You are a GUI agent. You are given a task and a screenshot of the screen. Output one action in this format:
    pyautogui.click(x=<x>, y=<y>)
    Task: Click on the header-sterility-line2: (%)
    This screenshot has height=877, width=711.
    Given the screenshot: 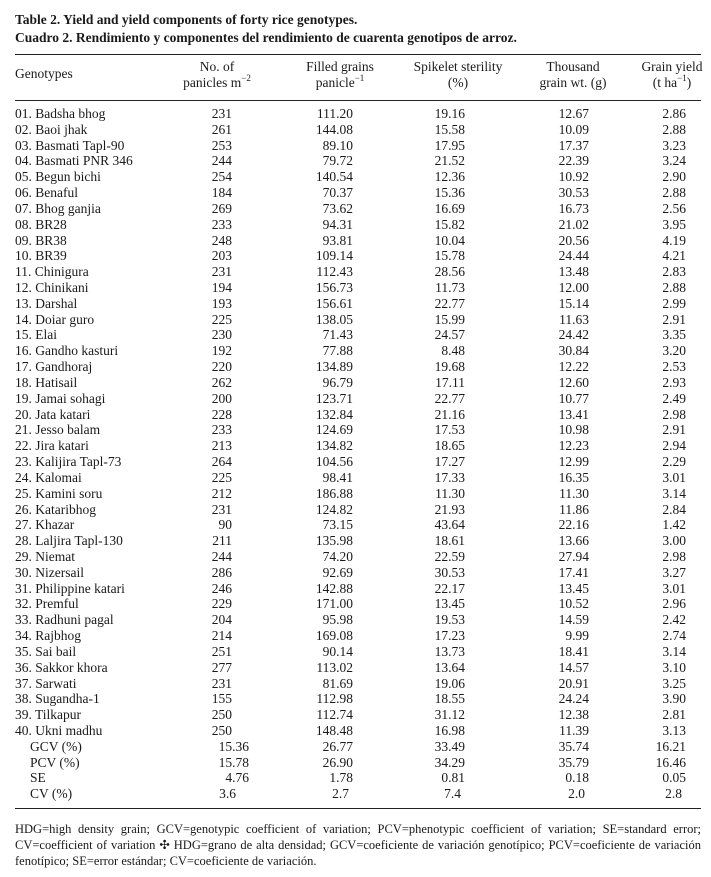 What is the action you would take?
    pyautogui.click(x=458, y=82)
    